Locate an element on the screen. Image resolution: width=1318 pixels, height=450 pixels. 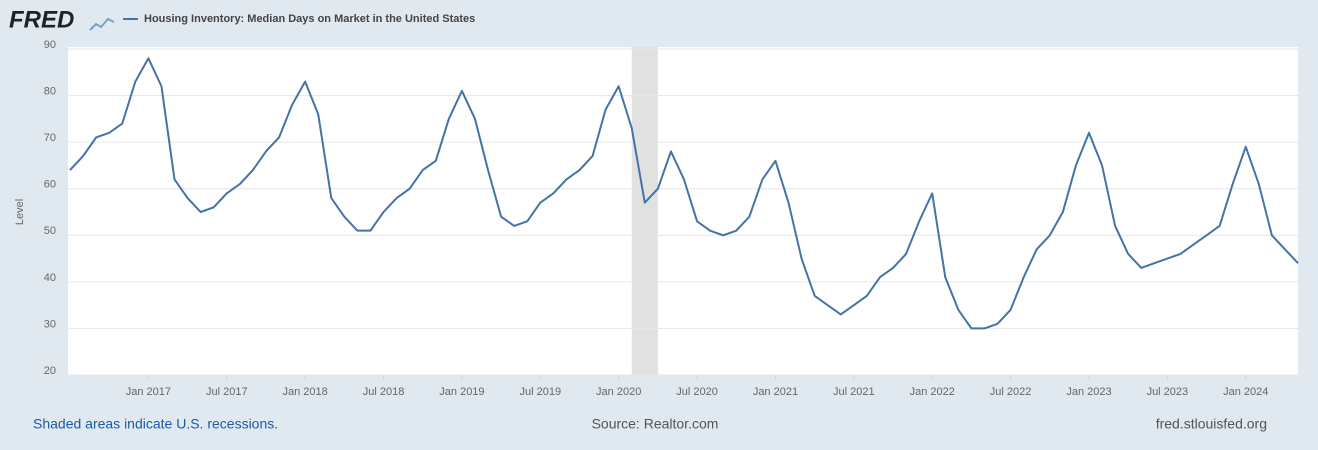
y-tick-label: 60 is located at coordinates (50, 185).